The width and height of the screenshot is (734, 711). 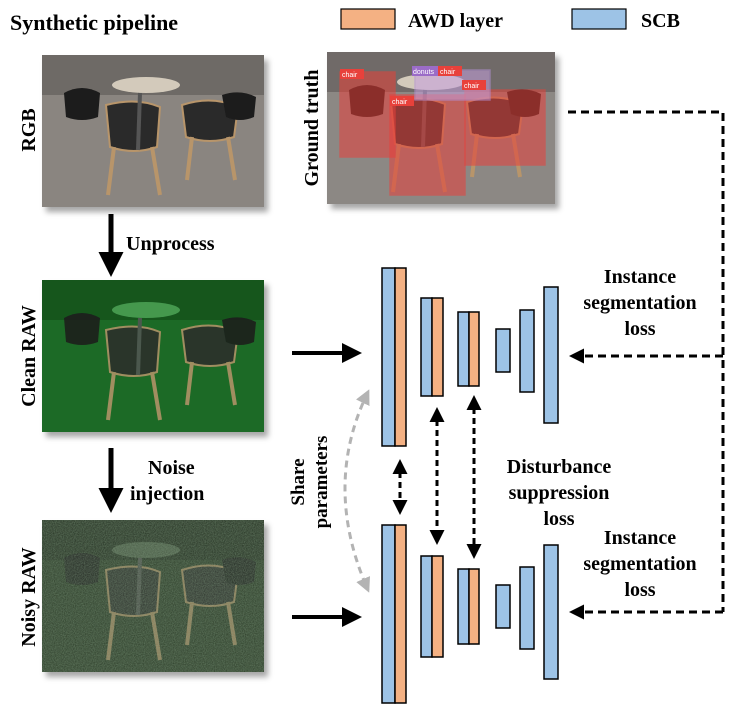 I want to click on instance-loss-bottom-line-2: segmentation, so click(x=639, y=564).